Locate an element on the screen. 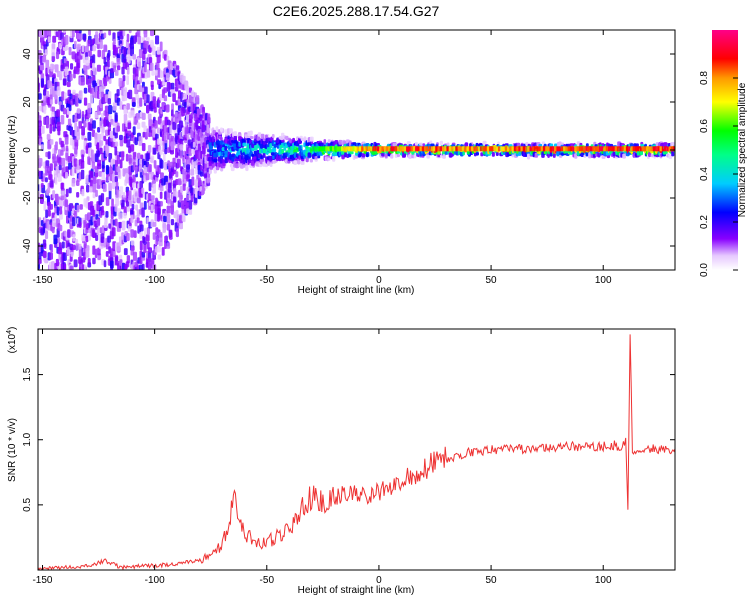 This screenshot has height=600, width=750. snr-scale-suffix: ) is located at coordinates (12, 328).